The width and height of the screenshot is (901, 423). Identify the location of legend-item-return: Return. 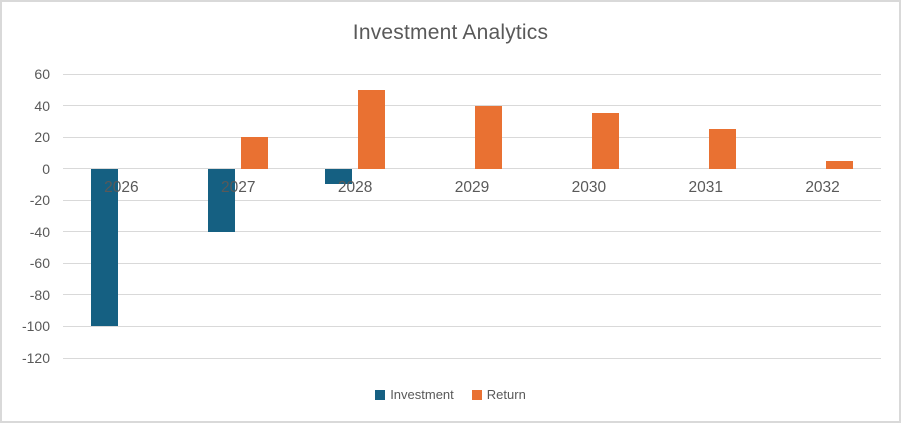
(498, 394).